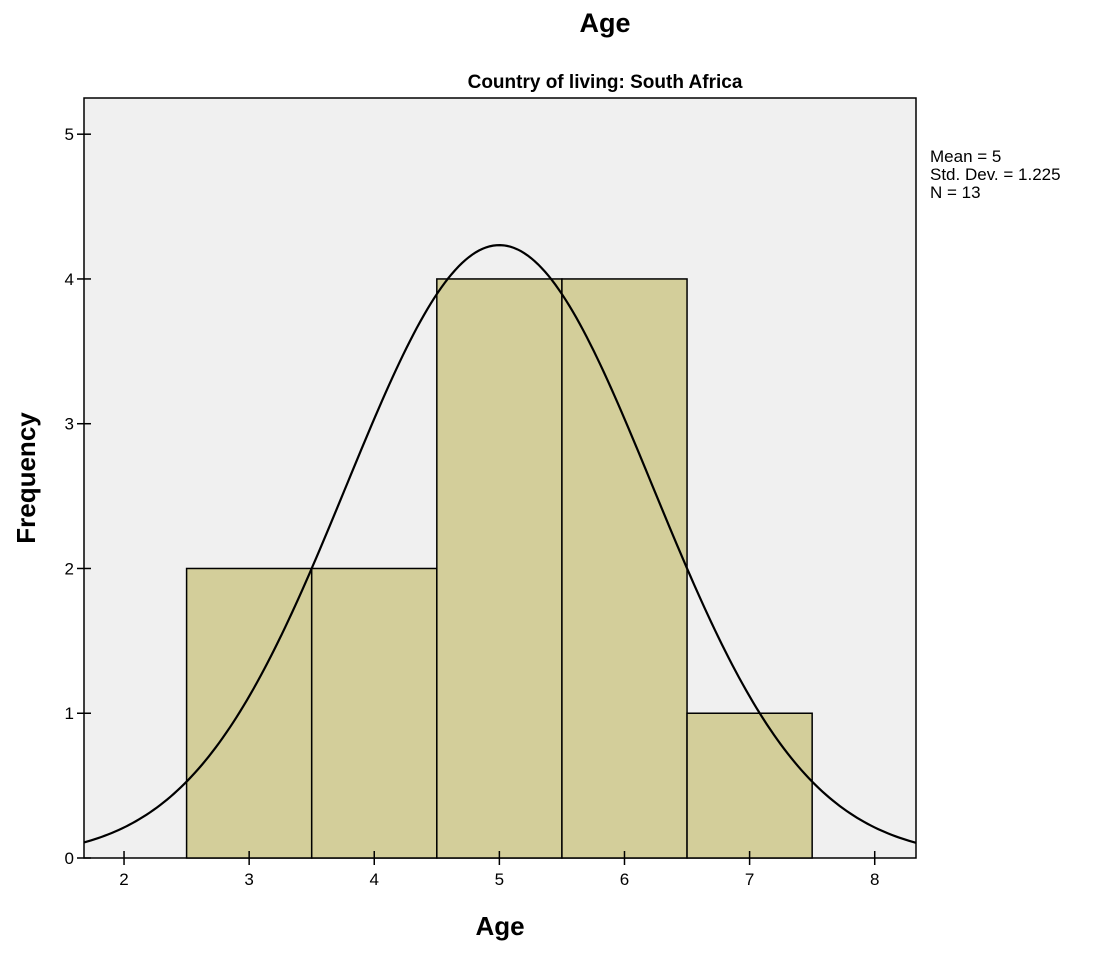 The height and width of the screenshot is (953, 1105). Describe the element at coordinates (69, 568) in the screenshot. I see `y-tick-label: 2` at that location.